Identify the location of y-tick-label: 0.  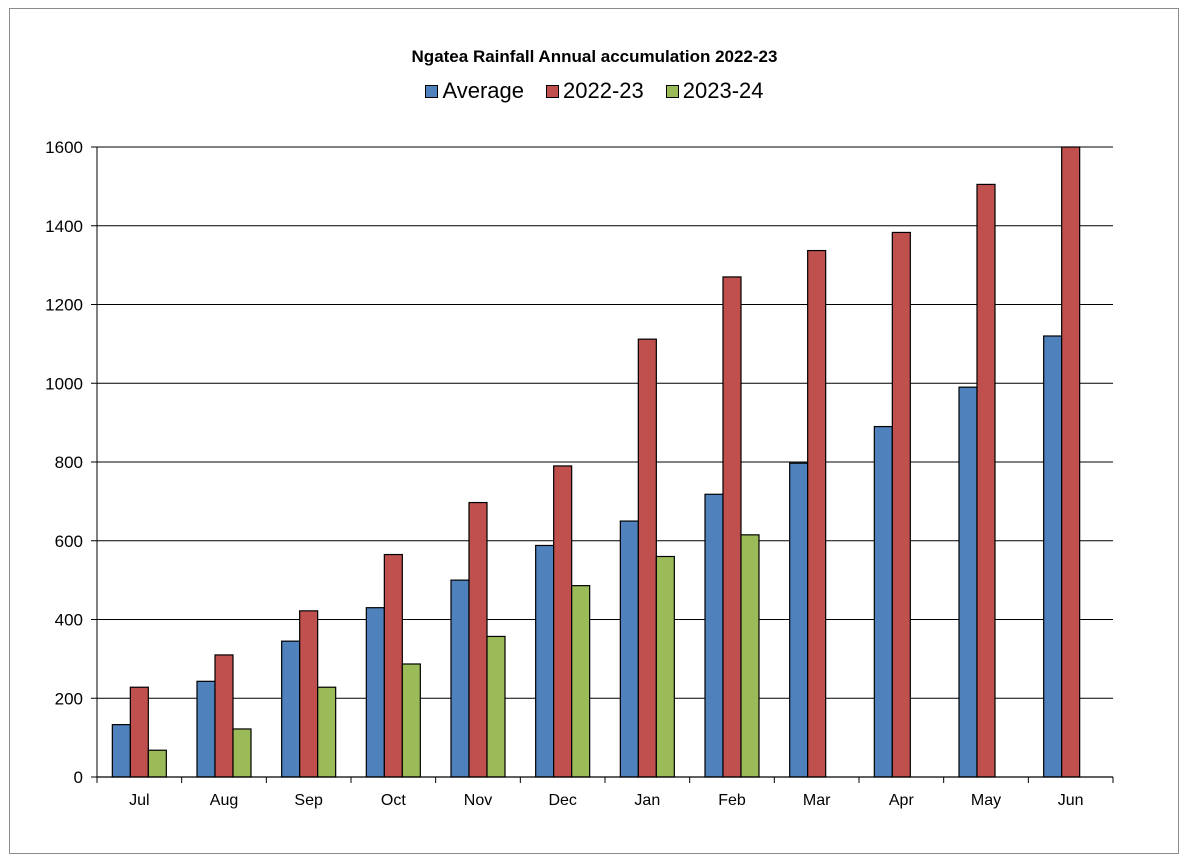
(78, 777).